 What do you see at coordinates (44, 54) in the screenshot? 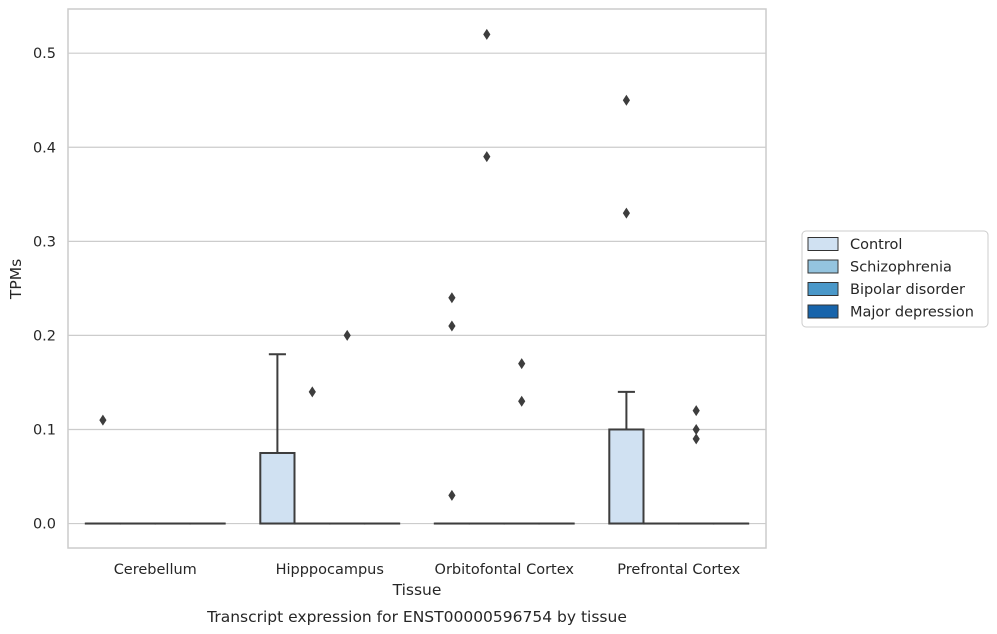
I see `y-tick-label: 0.5` at bounding box center [44, 54].